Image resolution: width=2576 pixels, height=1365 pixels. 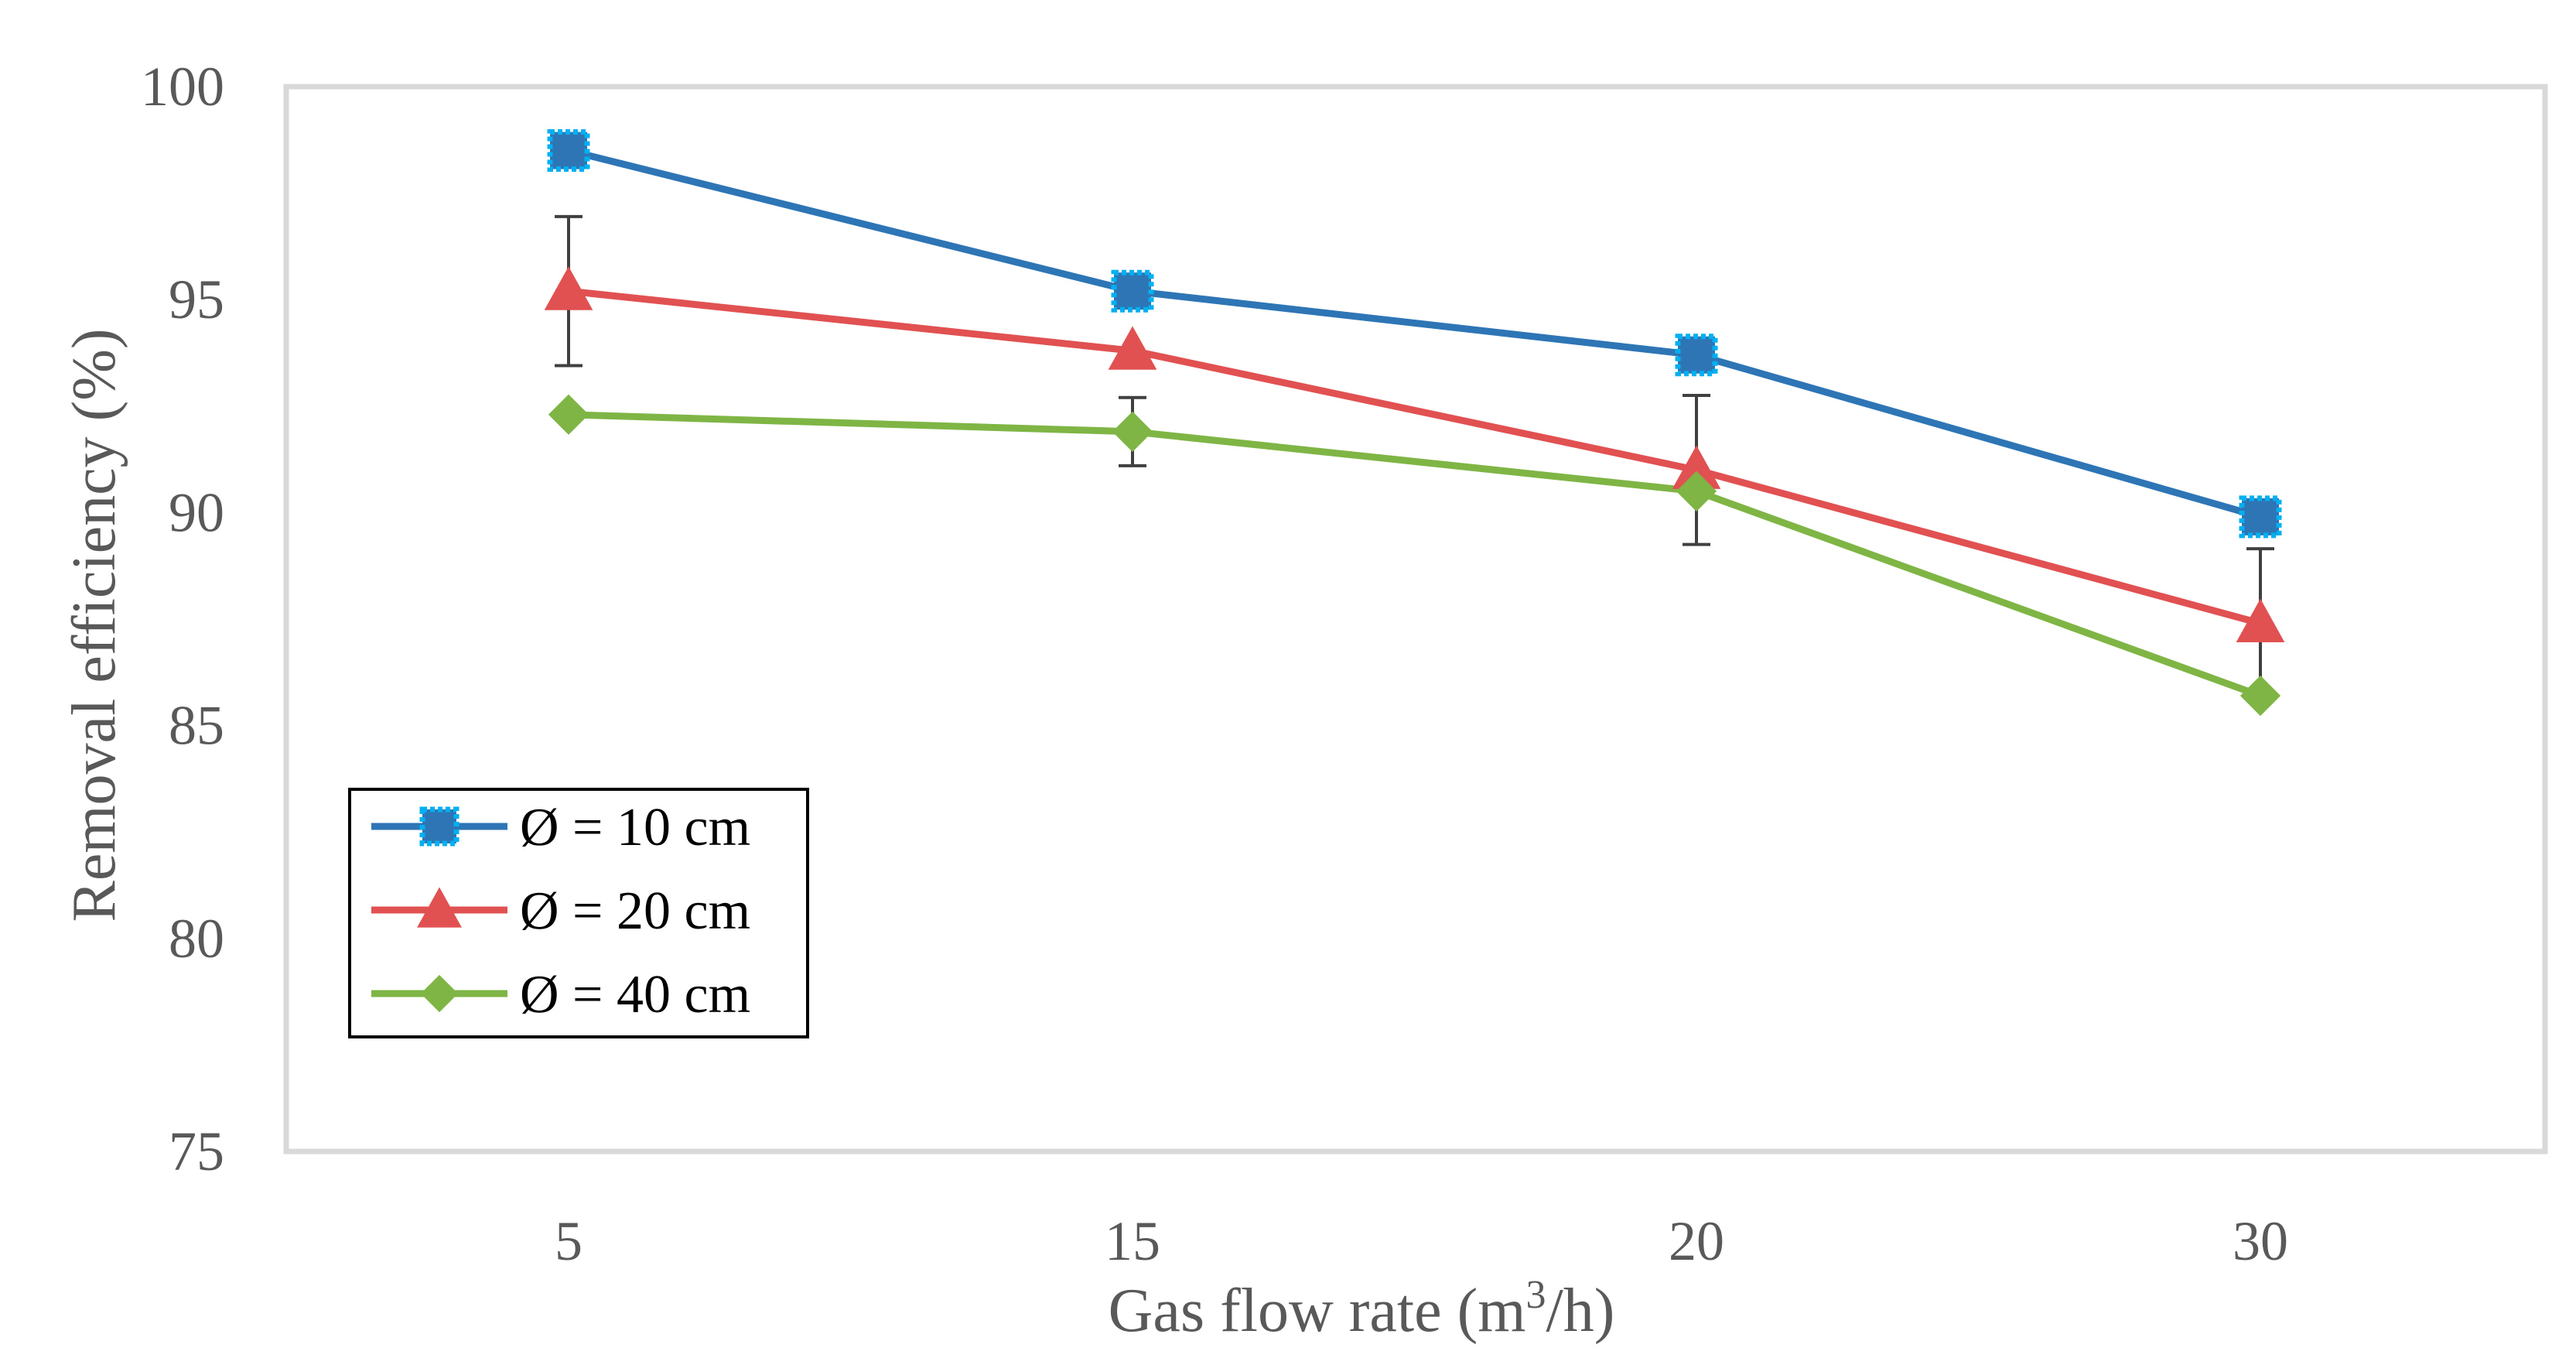 I want to click on y-tick-label: 80, so click(x=196, y=939).